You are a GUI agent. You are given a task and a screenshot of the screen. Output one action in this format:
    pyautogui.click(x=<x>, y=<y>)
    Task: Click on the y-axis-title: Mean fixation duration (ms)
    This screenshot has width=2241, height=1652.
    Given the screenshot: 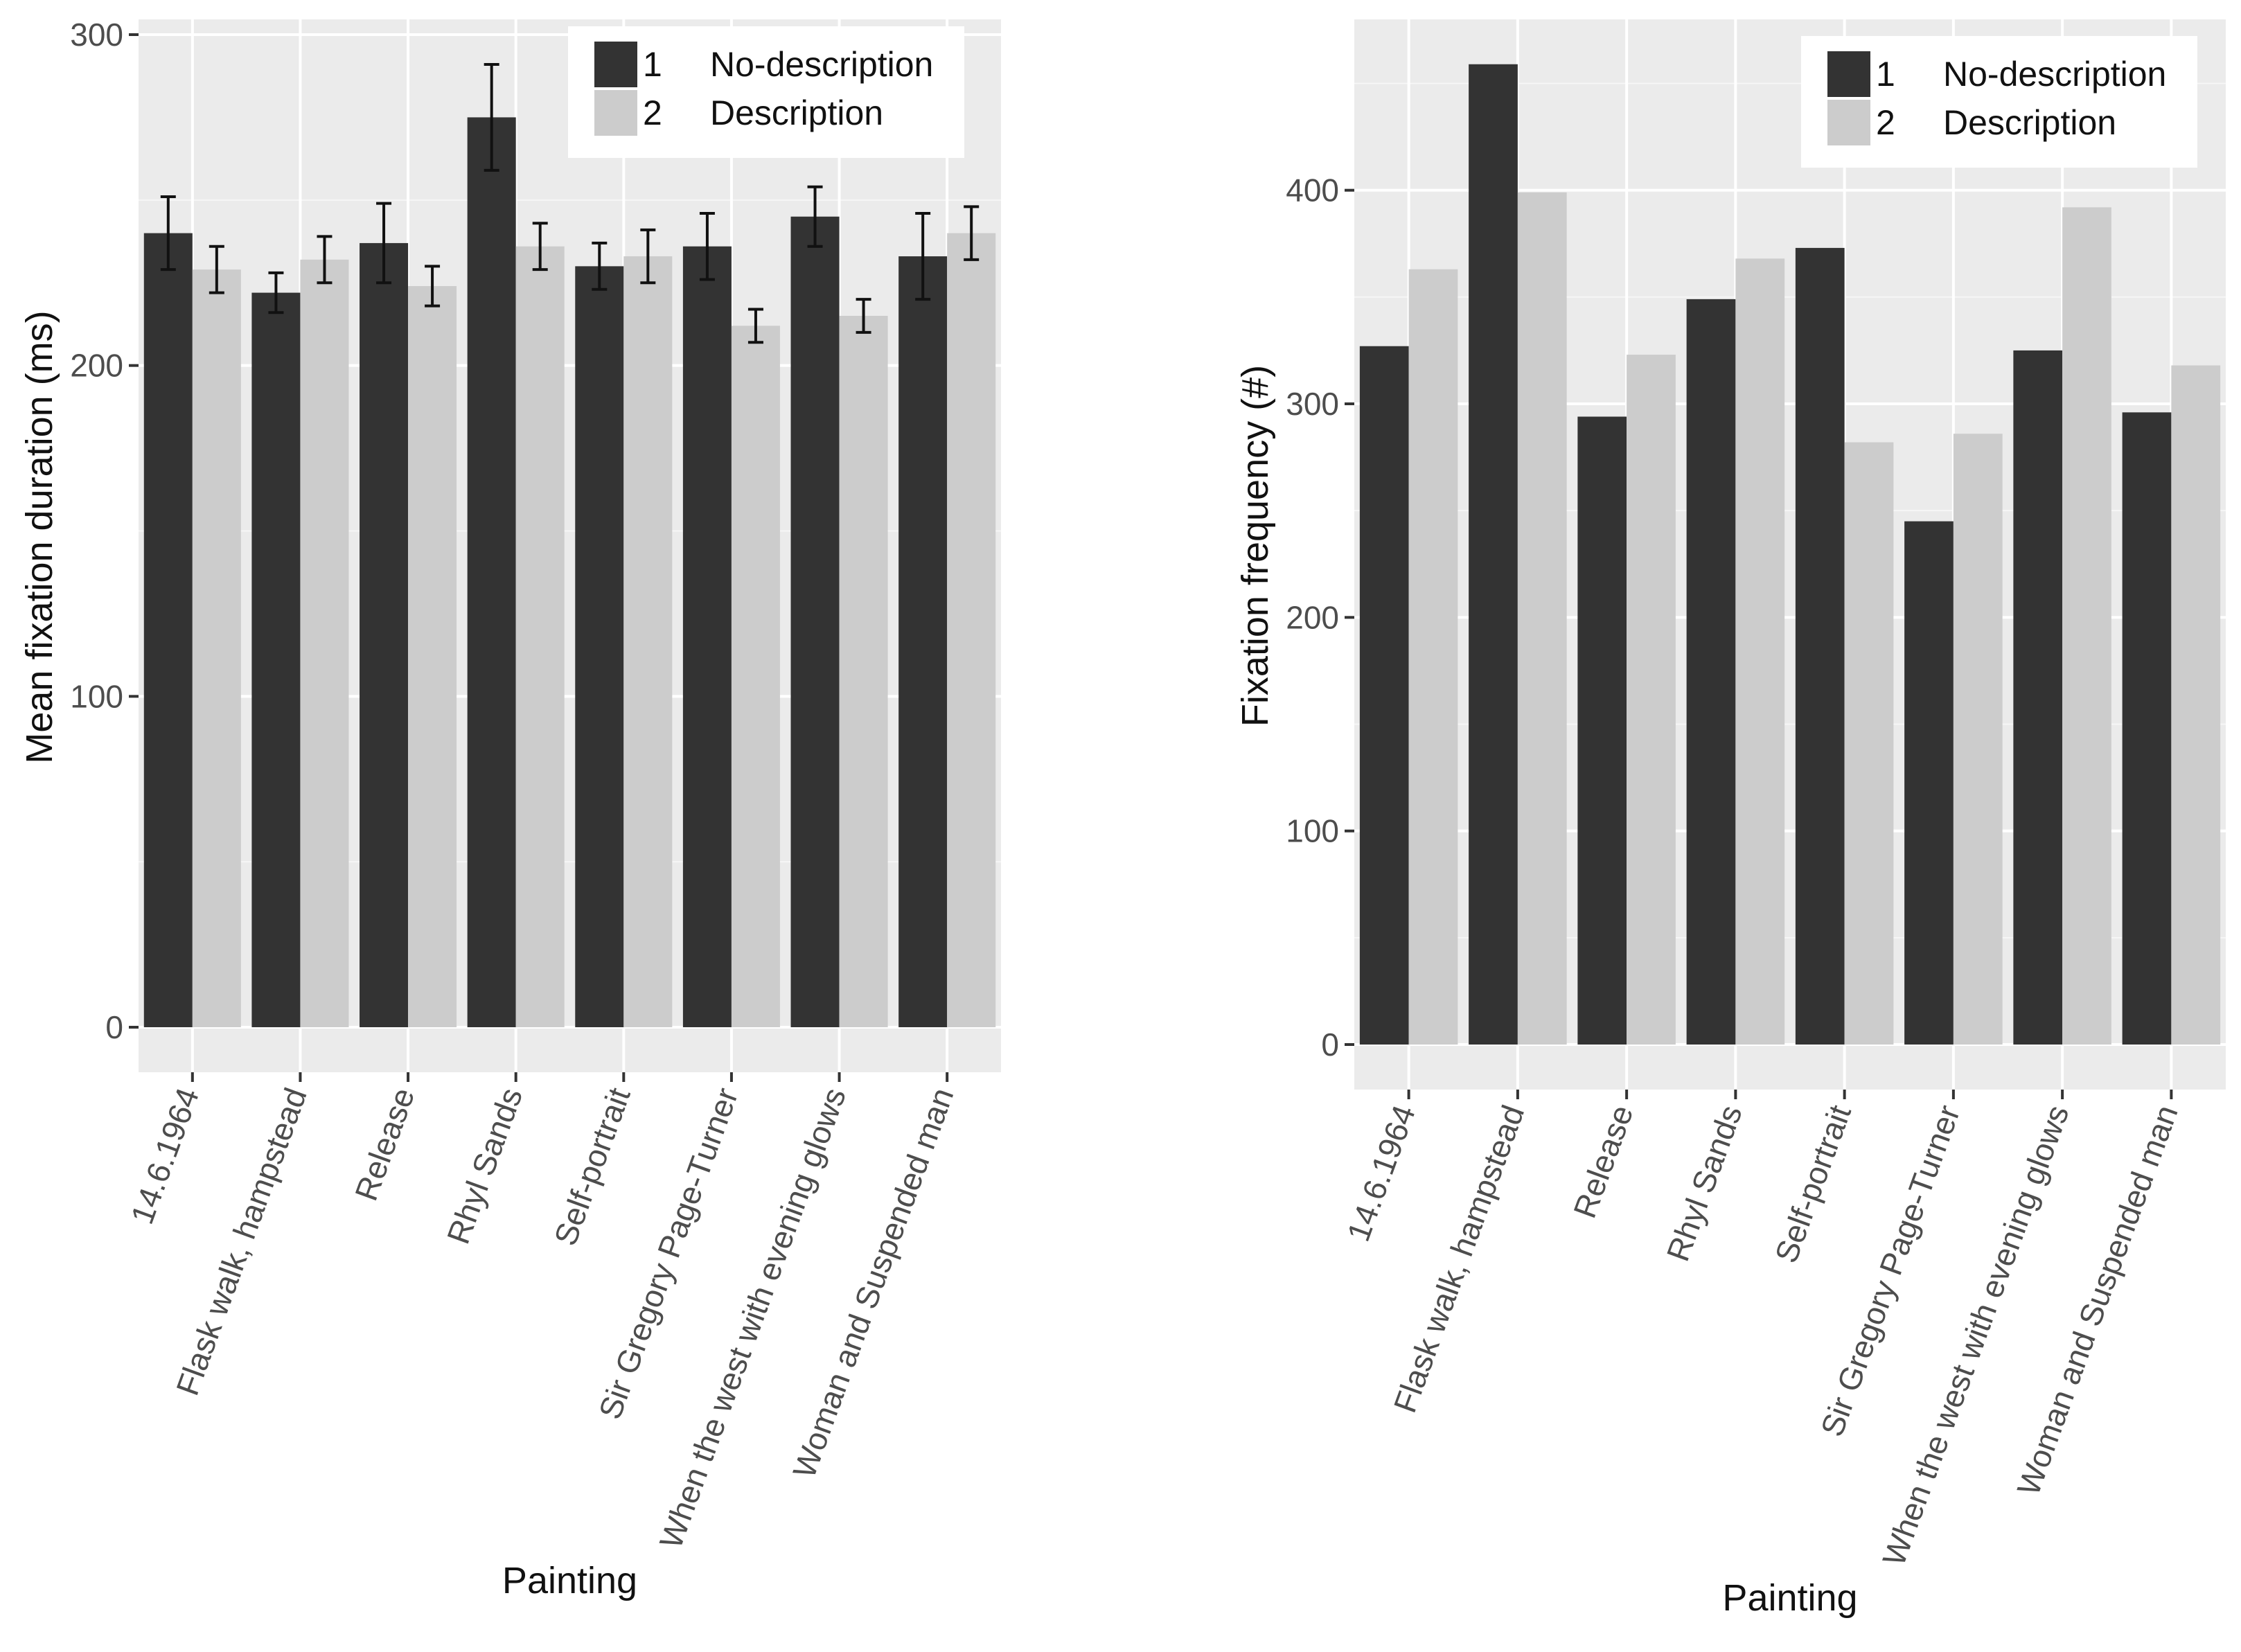 What is the action you would take?
    pyautogui.click(x=39, y=536)
    